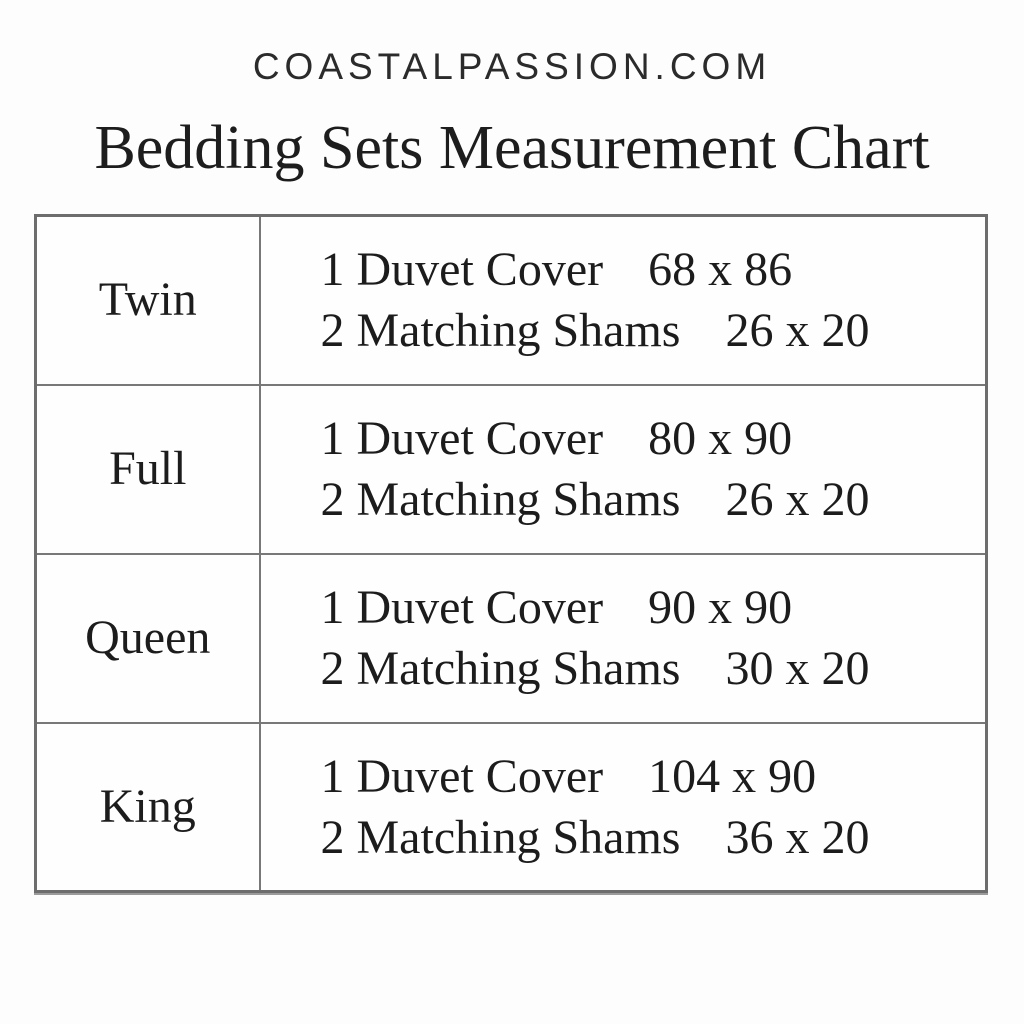 This screenshot has width=1024, height=1024. Describe the element at coordinates (720, 270) in the screenshot. I see `item-dimensions: 68 x 86` at that location.